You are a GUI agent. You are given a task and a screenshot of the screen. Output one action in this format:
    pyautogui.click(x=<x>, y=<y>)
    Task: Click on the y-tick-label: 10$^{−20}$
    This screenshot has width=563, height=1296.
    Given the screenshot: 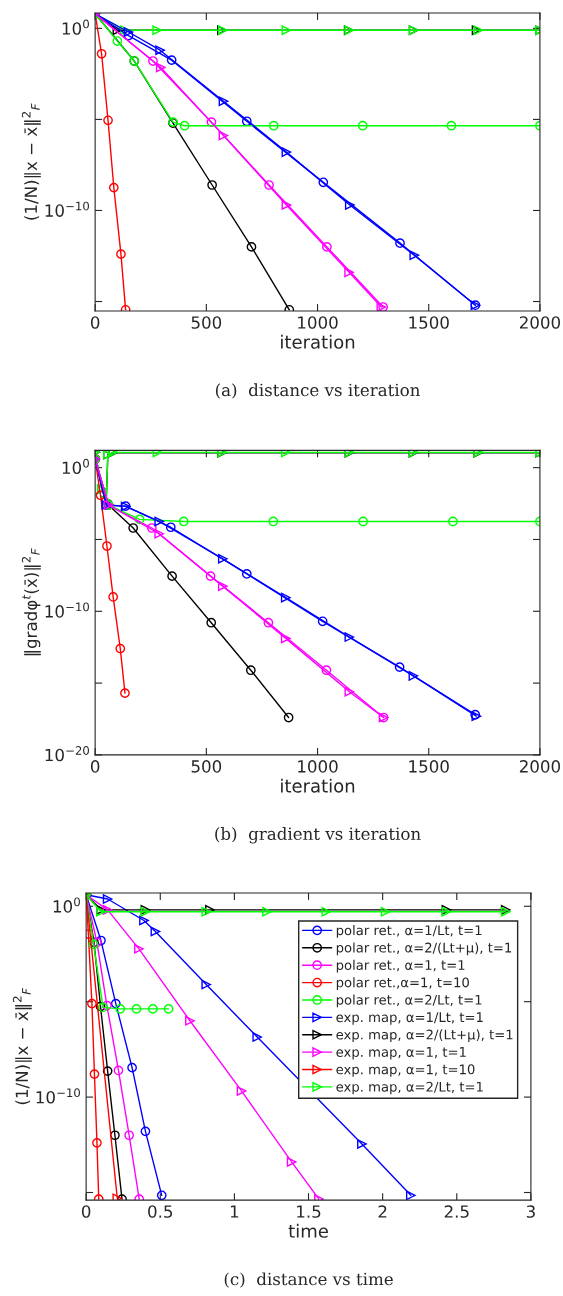 What is the action you would take?
    pyautogui.click(x=67, y=754)
    